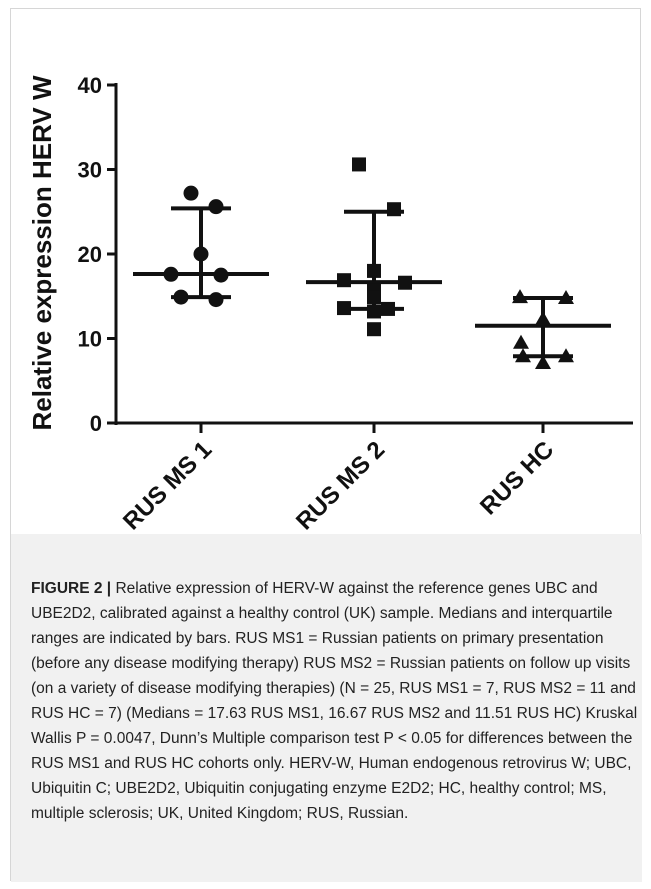 This screenshot has width=651, height=889. I want to click on caption-label: FIGURE 2 |, so click(71, 588).